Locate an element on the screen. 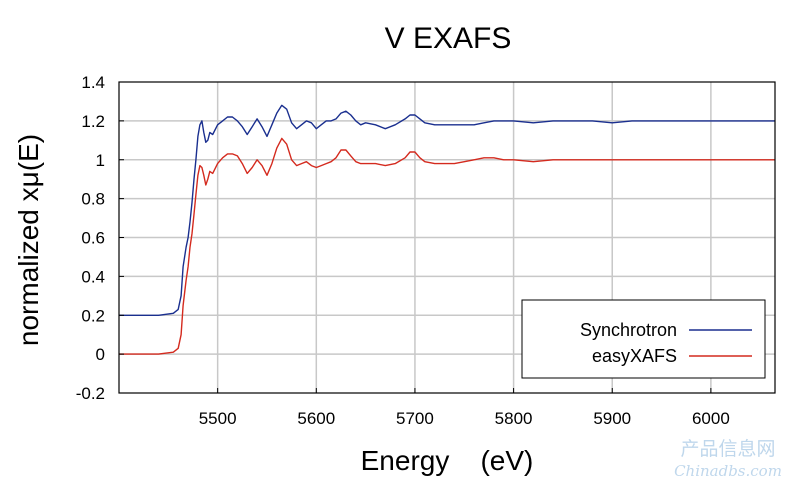  x-tick-label: 5900 is located at coordinates (612, 418).